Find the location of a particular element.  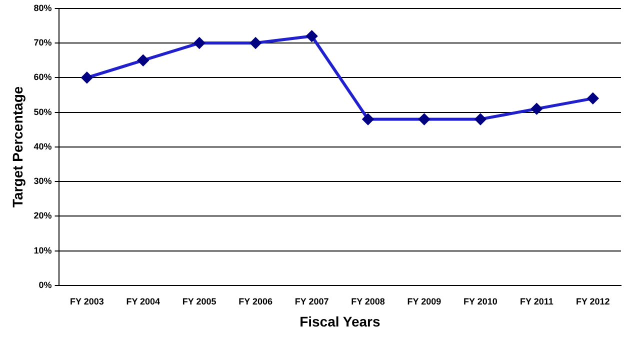

y-tick-label: 20% is located at coordinates (43, 215).